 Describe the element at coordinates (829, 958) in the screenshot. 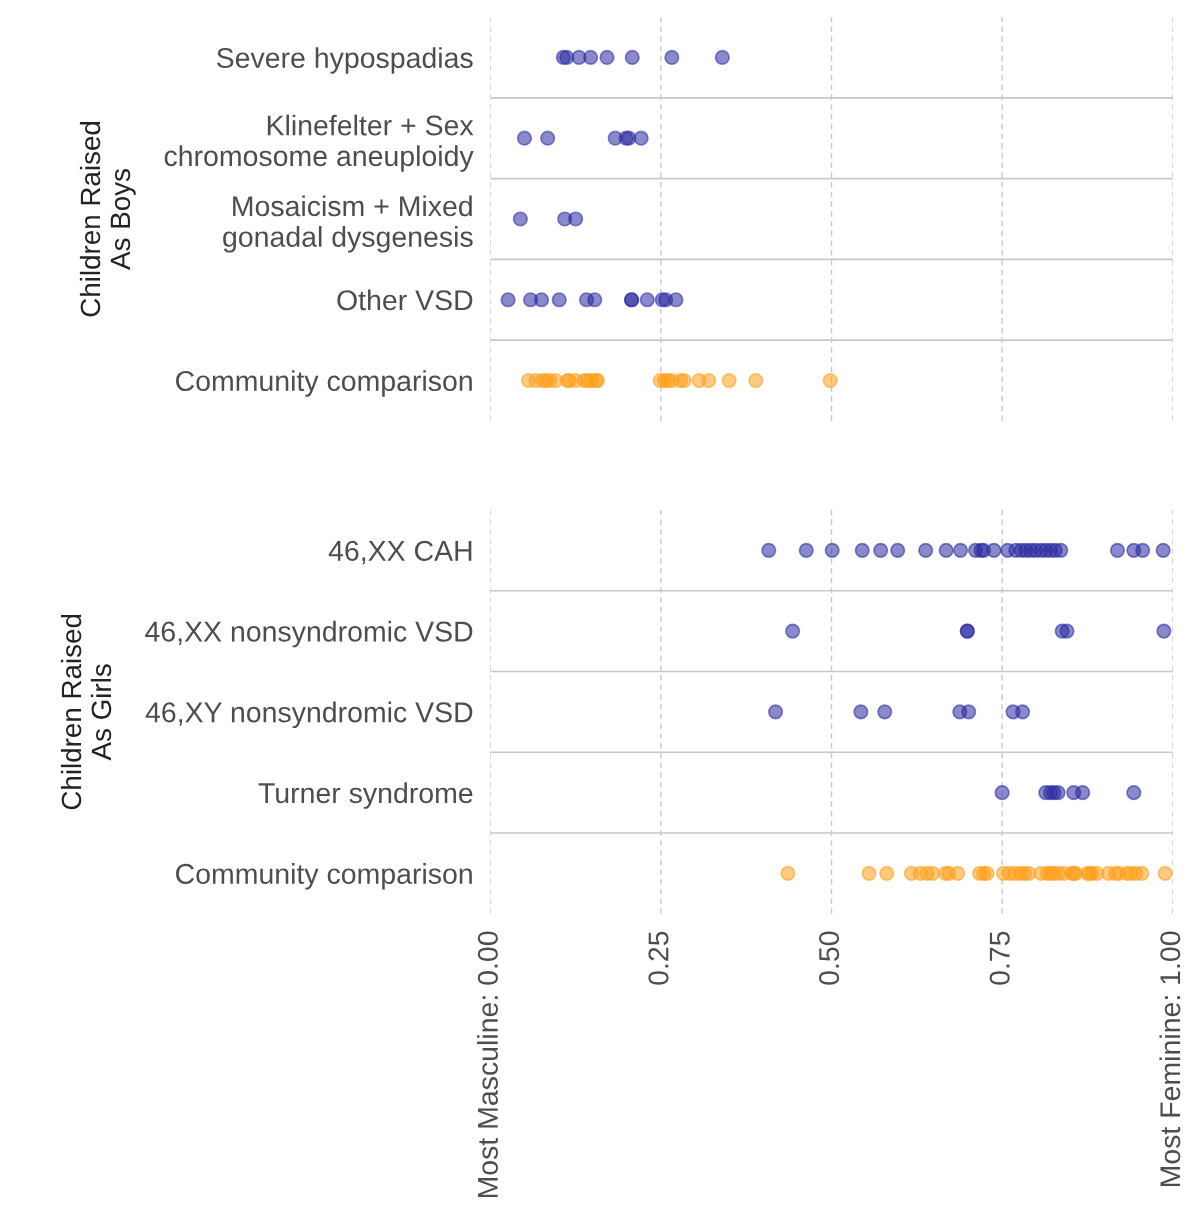

I see `x-tick-label: 0.50` at that location.